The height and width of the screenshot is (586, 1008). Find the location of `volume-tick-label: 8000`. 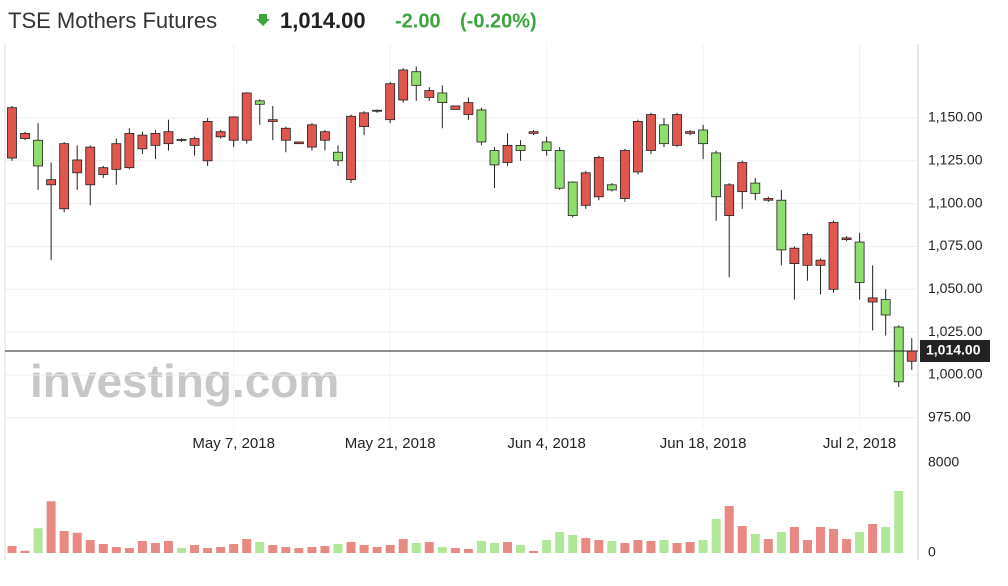

volume-tick-label: 8000 is located at coordinates (943, 462).